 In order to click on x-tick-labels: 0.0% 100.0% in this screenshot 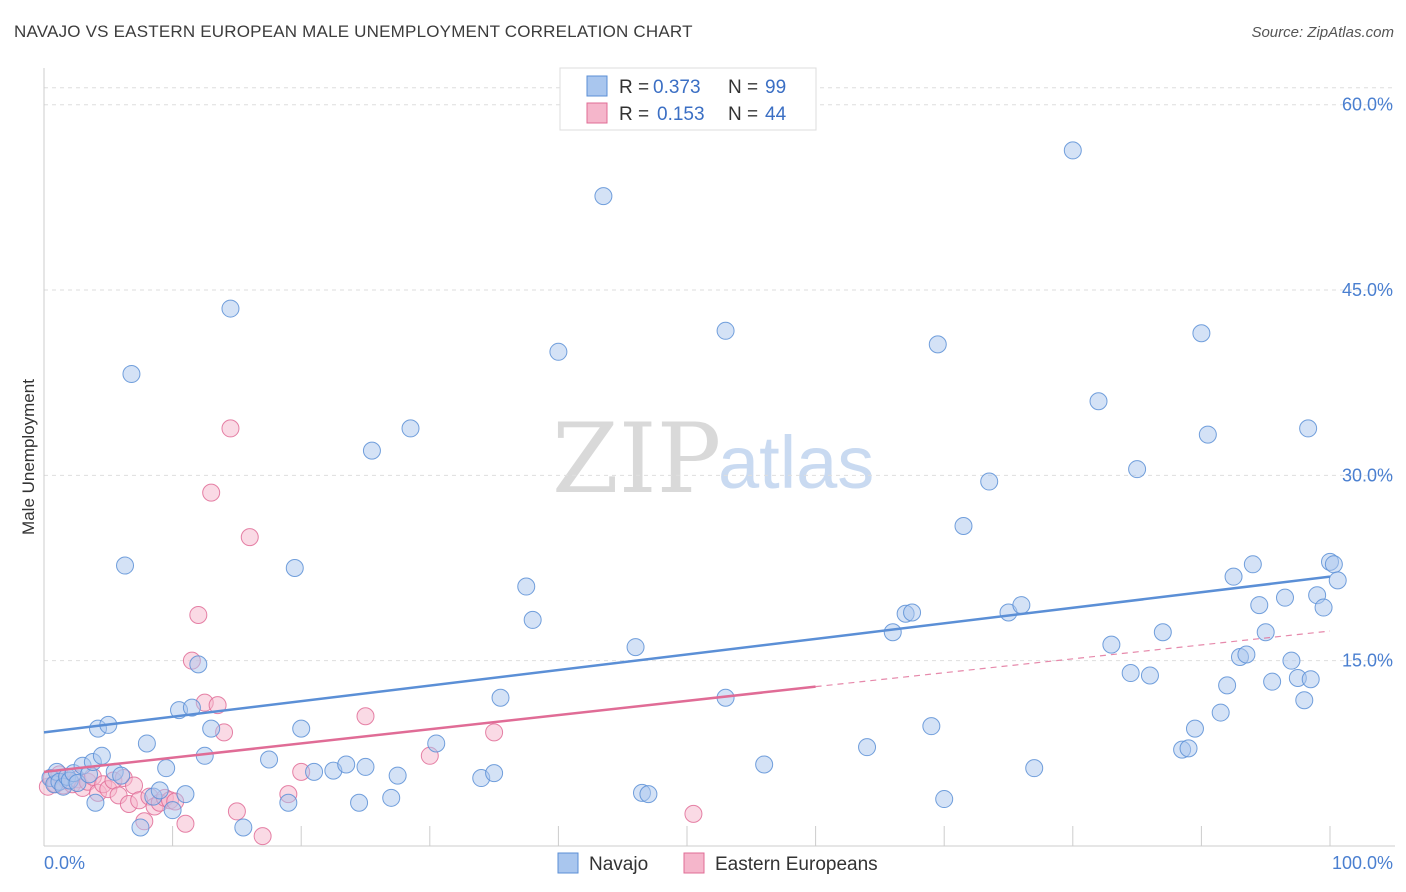, I will do `click(718, 863)`.